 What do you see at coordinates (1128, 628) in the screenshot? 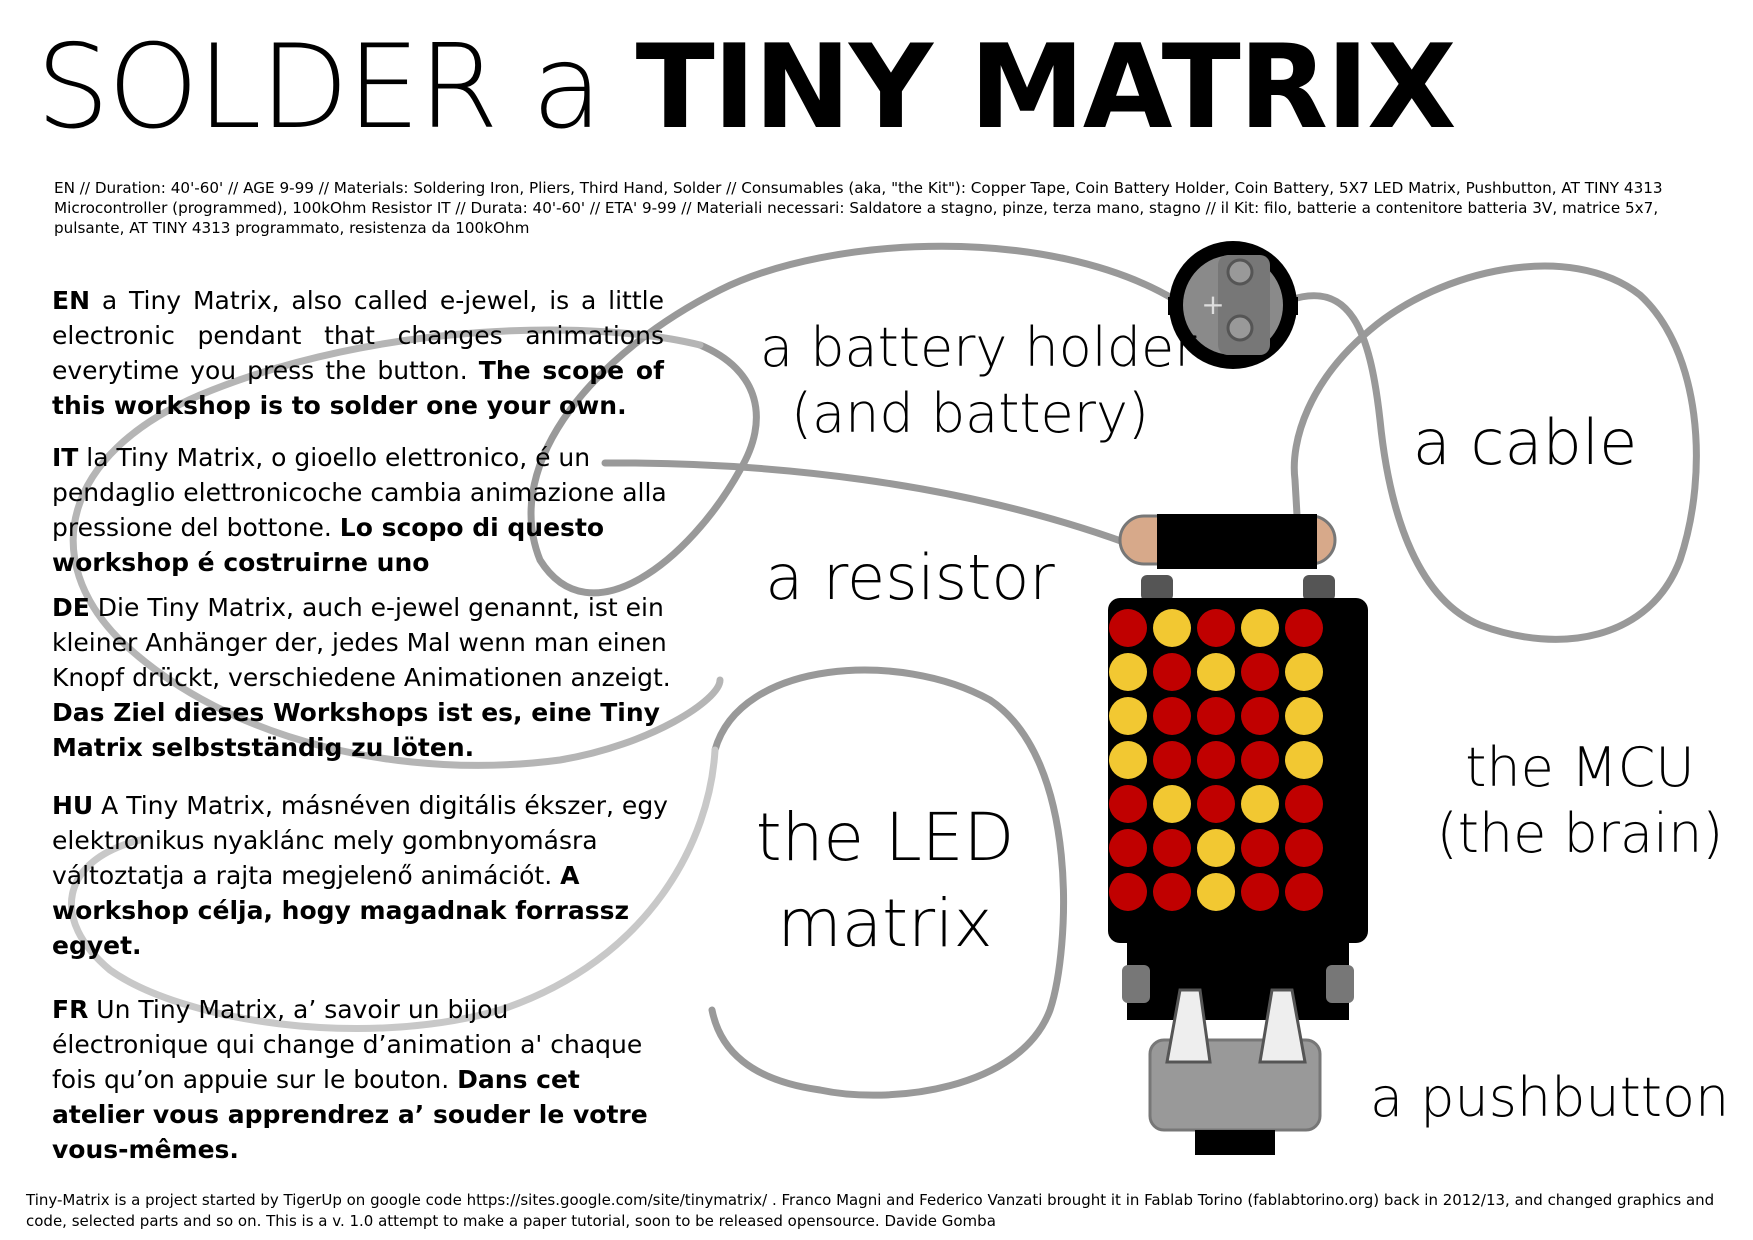
I see `led-r1-c1` at bounding box center [1128, 628].